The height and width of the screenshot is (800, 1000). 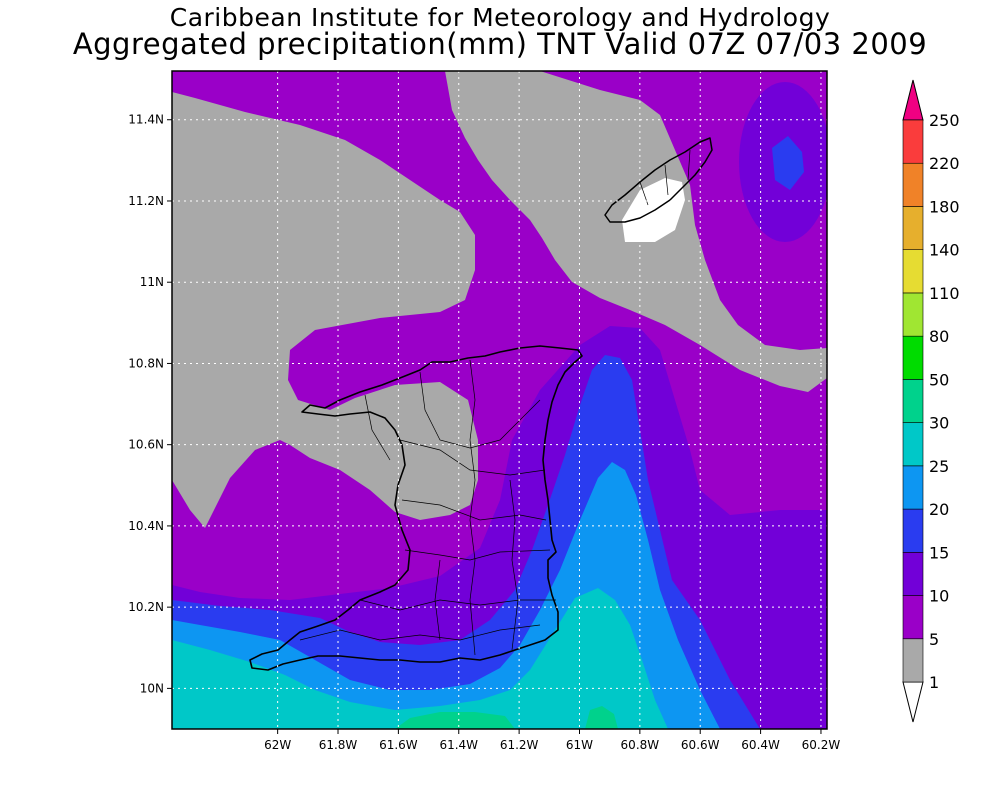 I want to click on colorbar-label: 10, so click(x=939, y=596).